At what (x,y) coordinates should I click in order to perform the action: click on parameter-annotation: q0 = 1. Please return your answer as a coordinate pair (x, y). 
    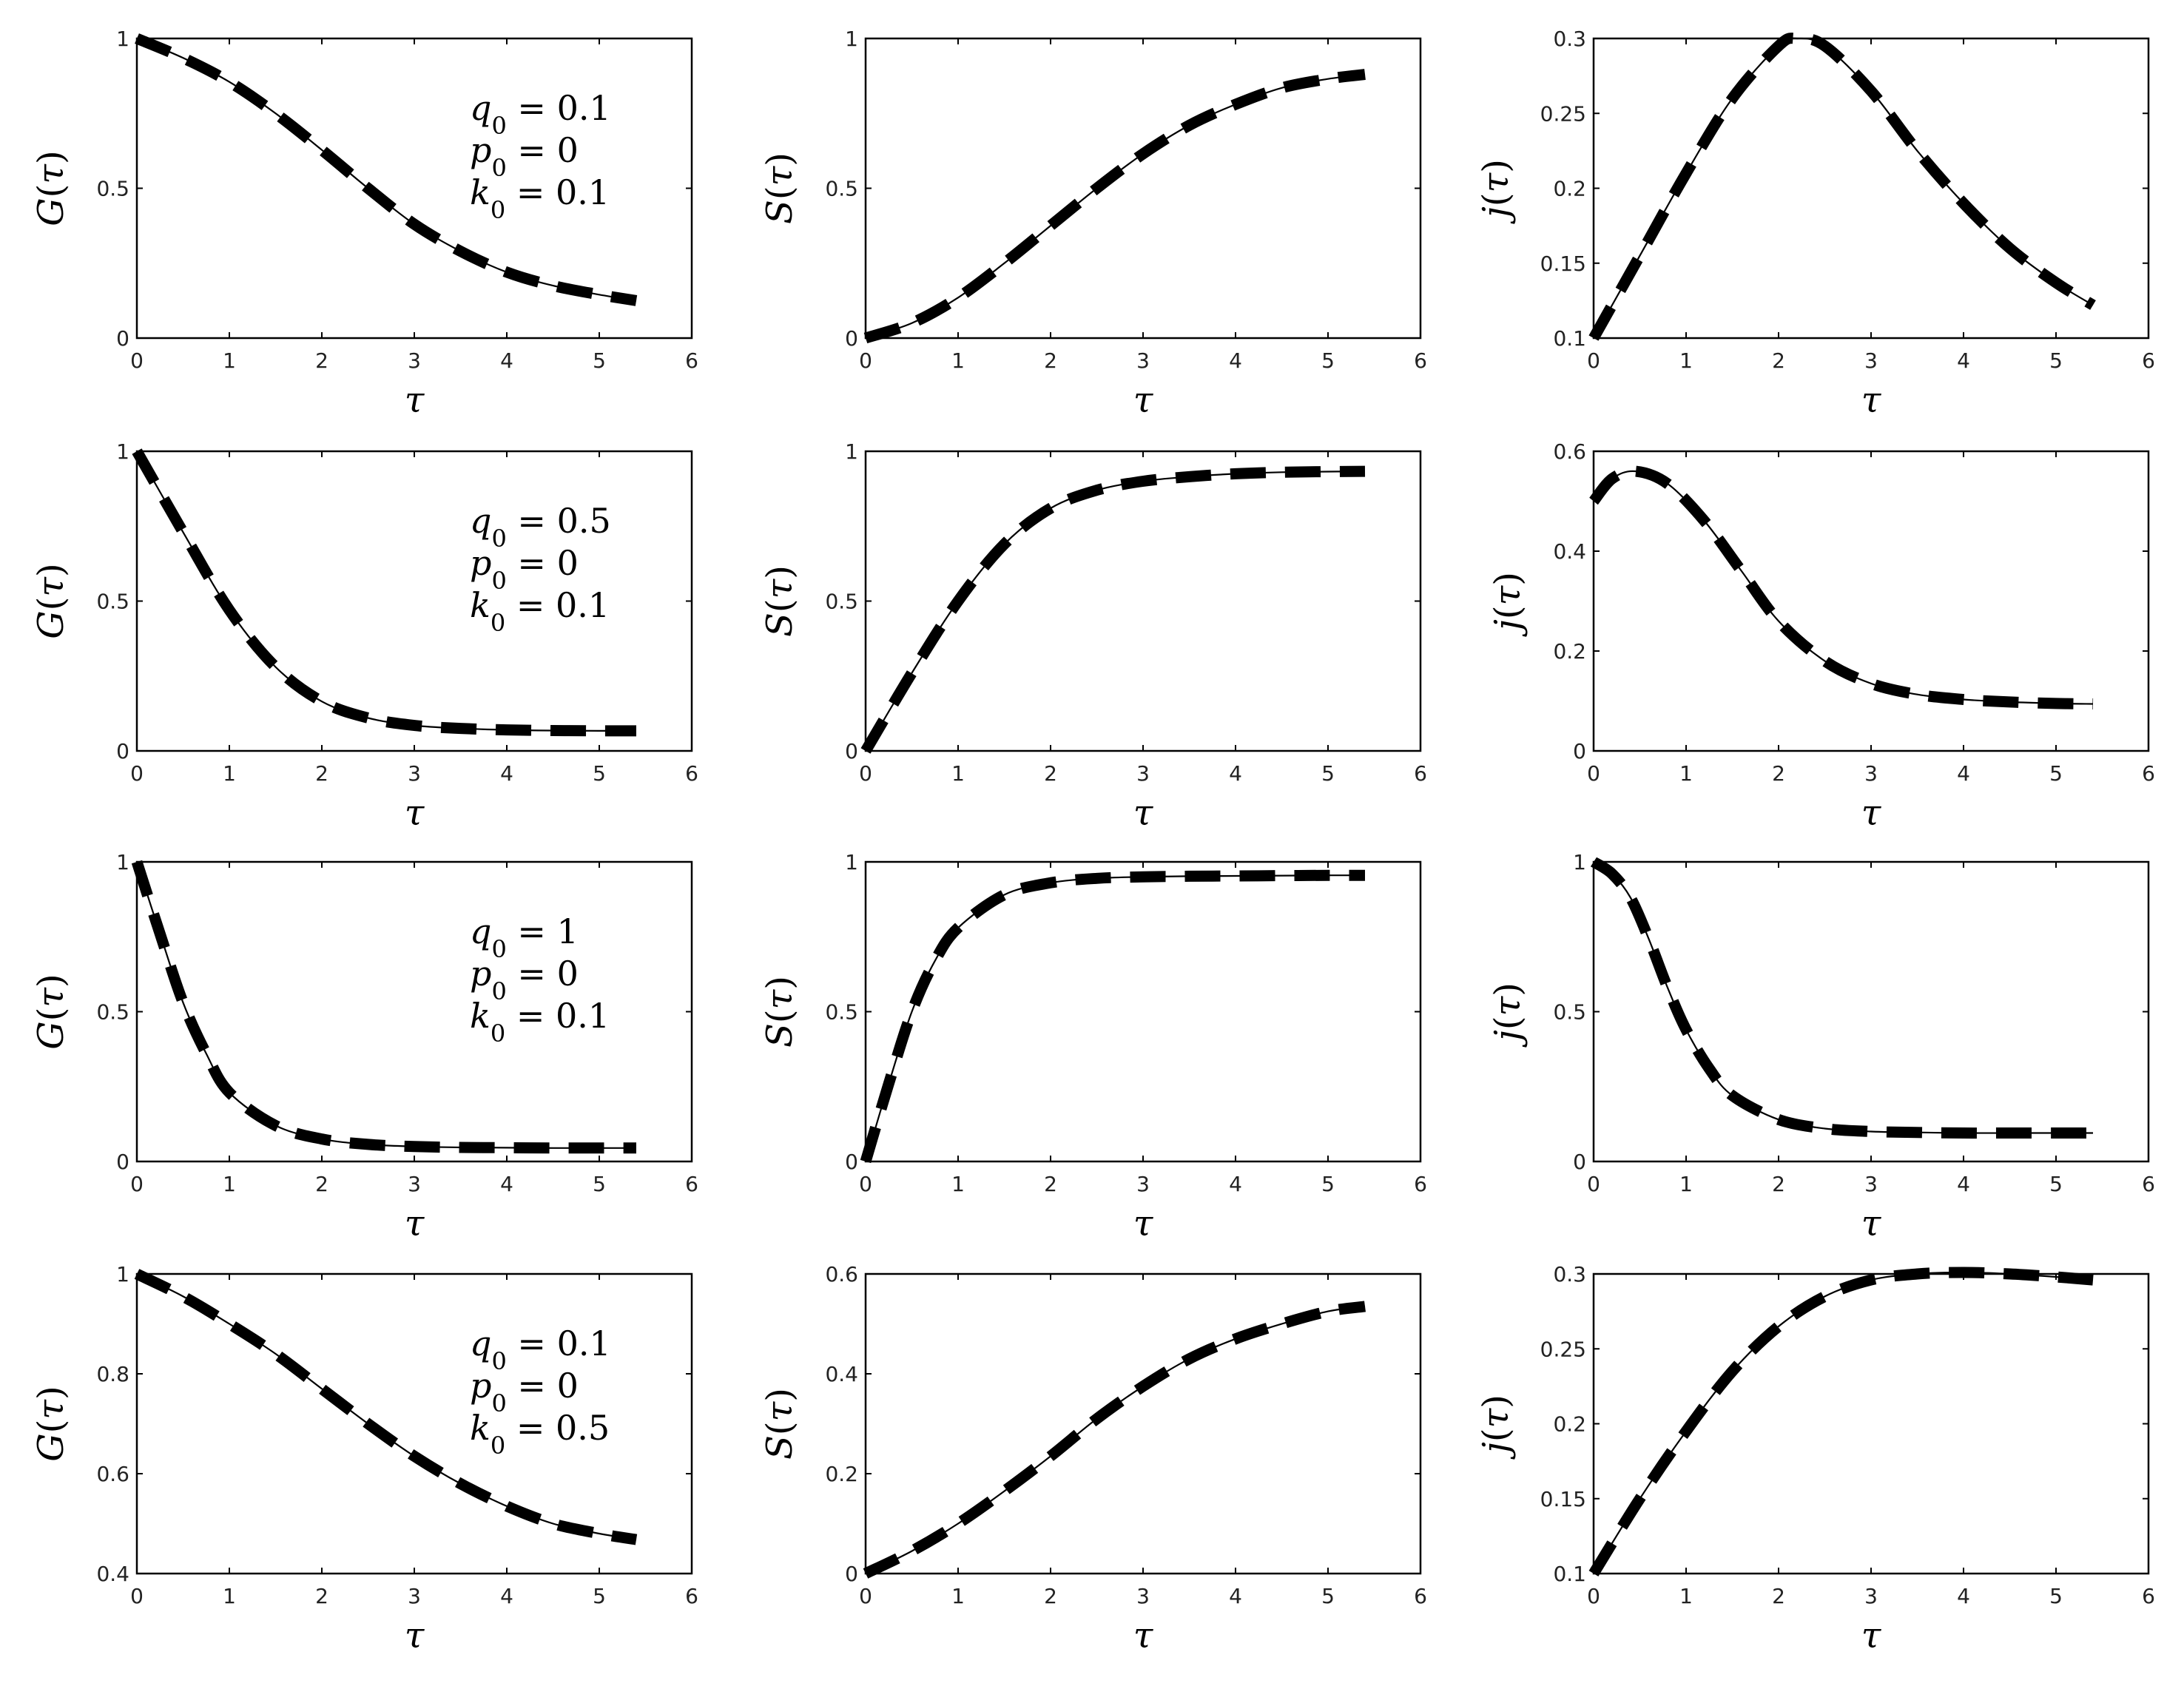
    Looking at the image, I should click on (525, 937).